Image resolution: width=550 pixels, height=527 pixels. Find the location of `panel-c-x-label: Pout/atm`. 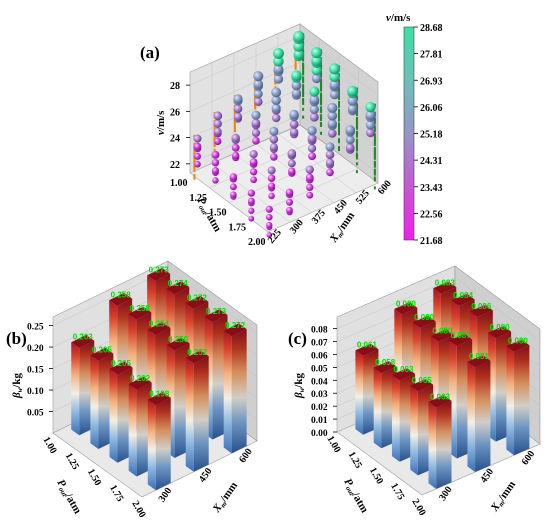

panel-c-x-label: Pout/atm is located at coordinates (356, 496).